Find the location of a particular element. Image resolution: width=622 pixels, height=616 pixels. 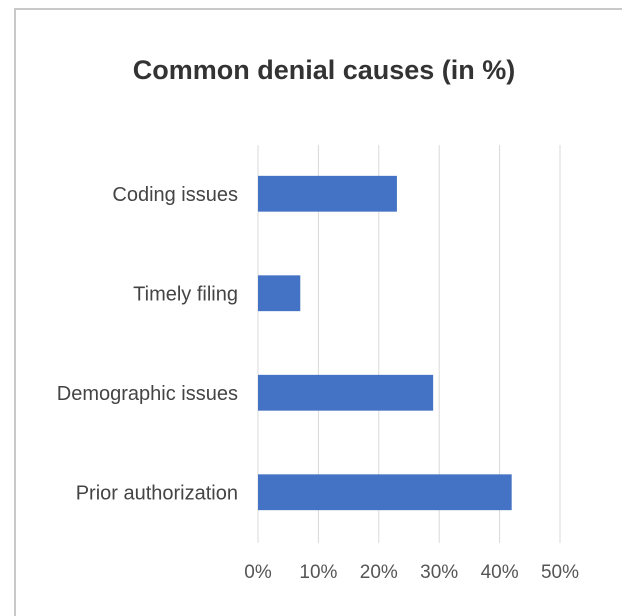

x-tick-label: 10% is located at coordinates (318, 572).